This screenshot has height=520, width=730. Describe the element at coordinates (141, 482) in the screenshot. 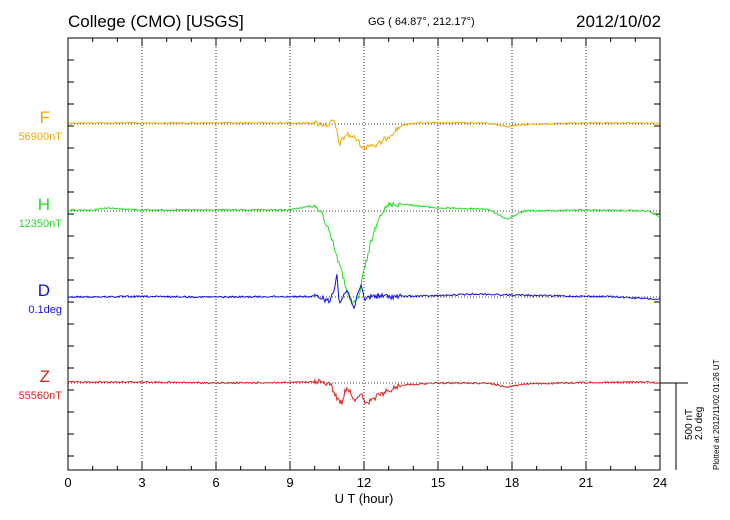

I see `x-tick-label: 3` at that location.